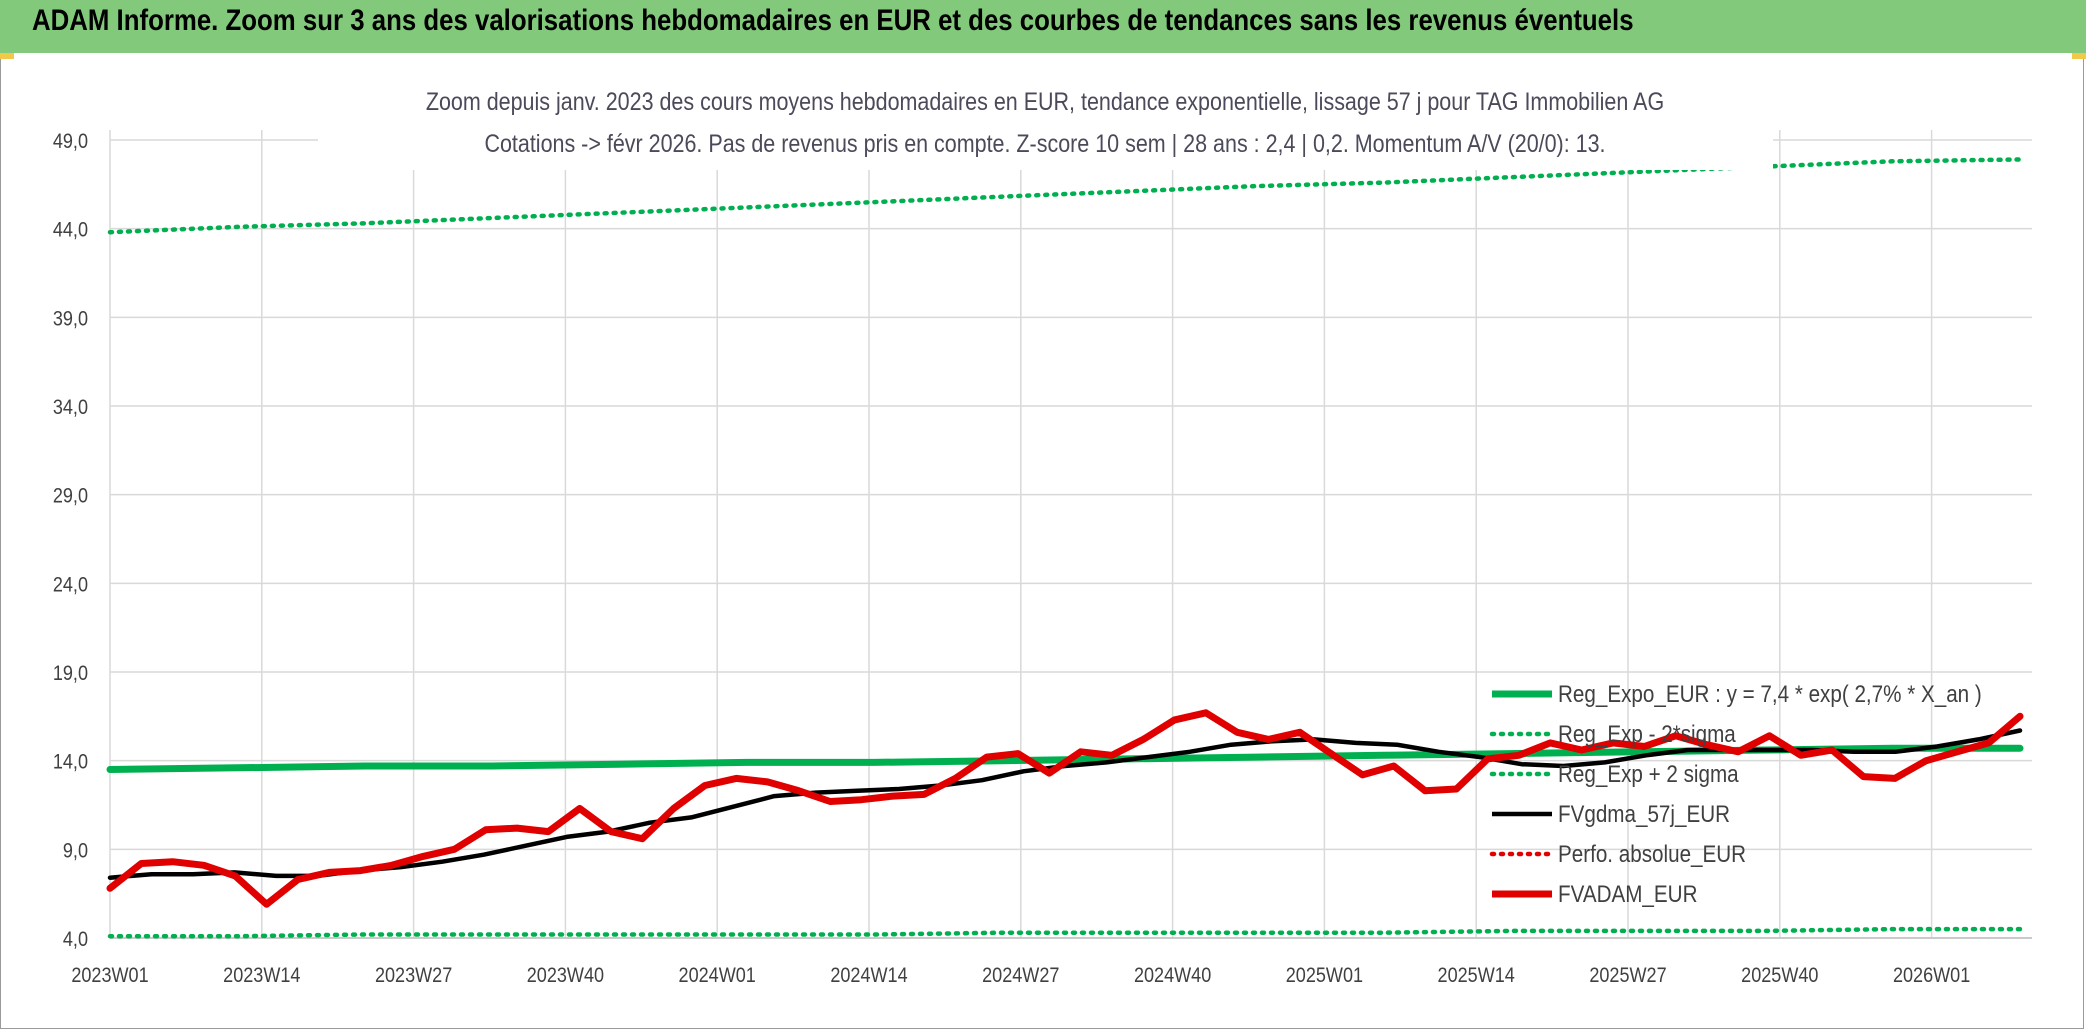 The width and height of the screenshot is (2086, 1031). What do you see at coordinates (261, 976) in the screenshot?
I see `x-tick-label: 2023W14` at bounding box center [261, 976].